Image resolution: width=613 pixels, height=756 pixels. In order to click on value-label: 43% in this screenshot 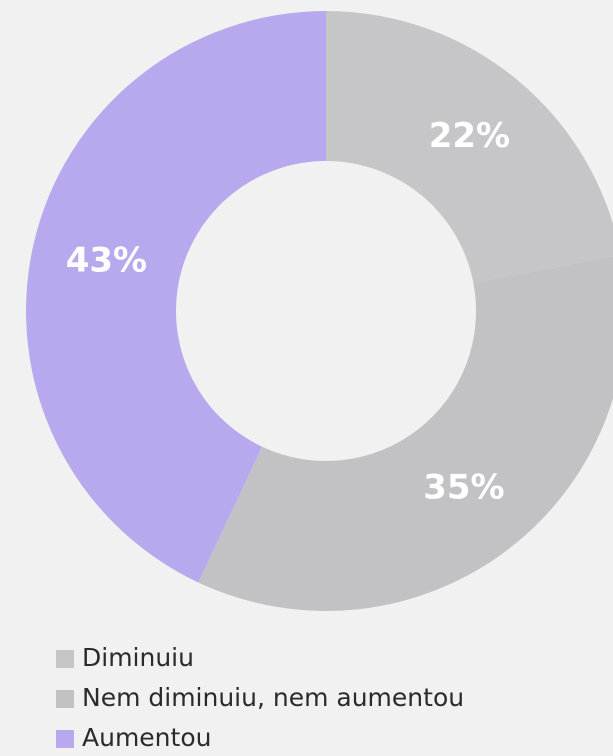, I will do `click(106, 260)`.